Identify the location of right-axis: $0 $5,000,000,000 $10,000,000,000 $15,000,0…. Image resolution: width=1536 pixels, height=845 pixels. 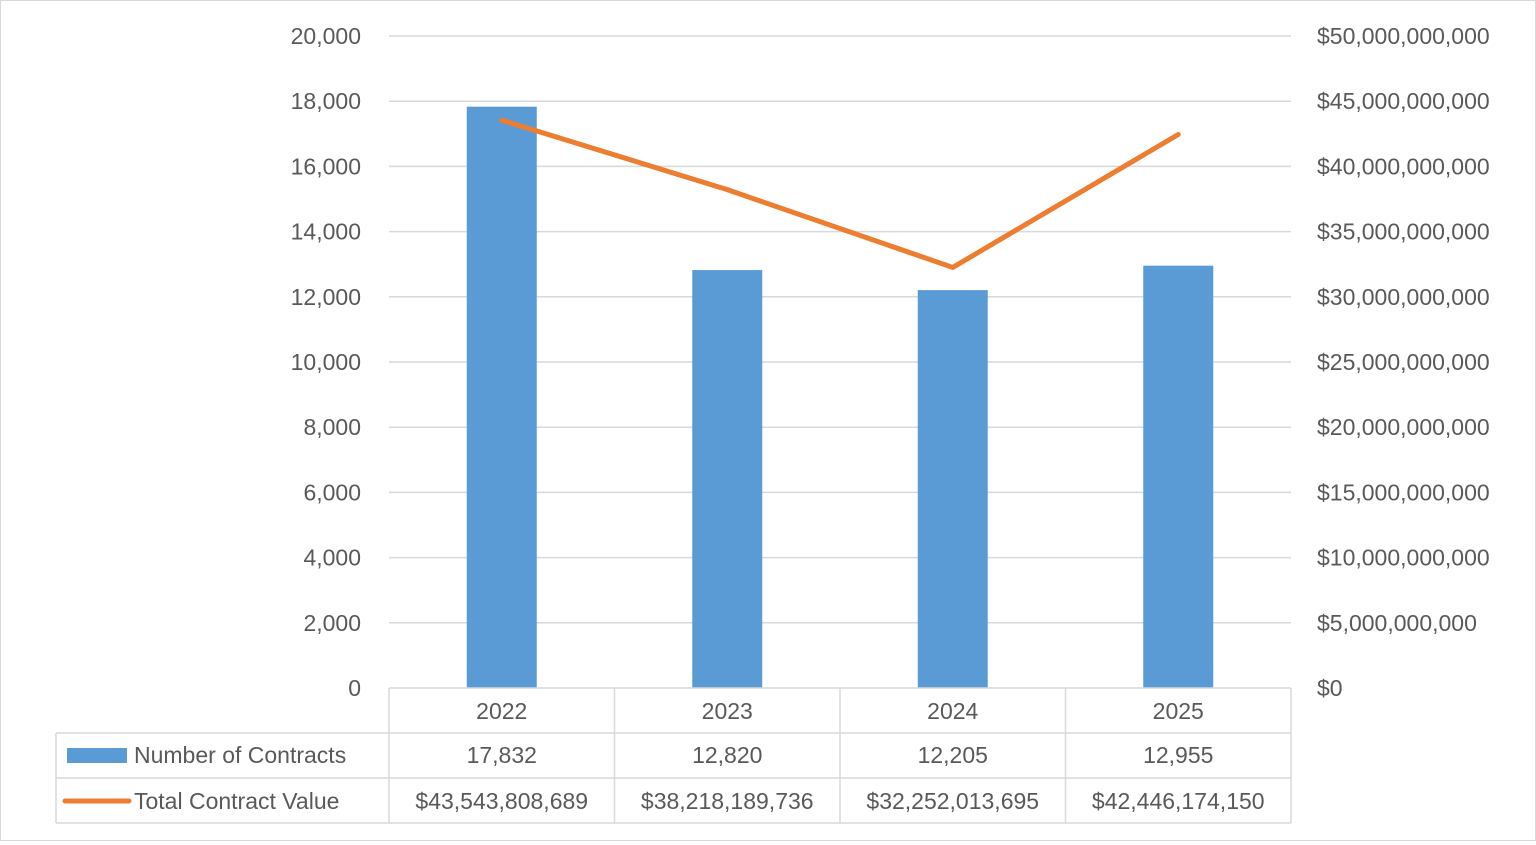
(1403, 362).